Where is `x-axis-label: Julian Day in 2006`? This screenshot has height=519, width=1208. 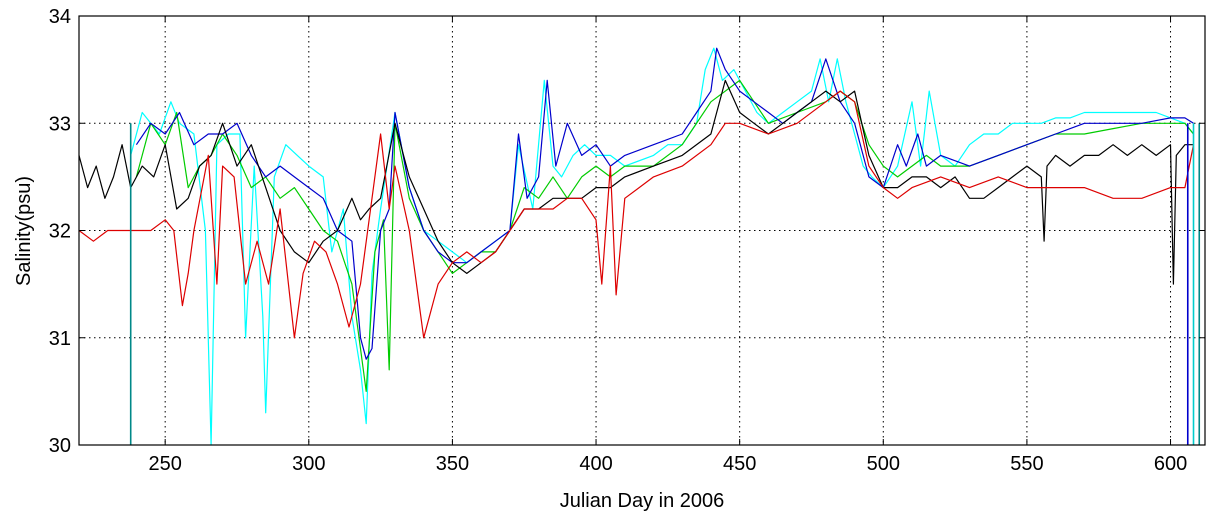
x-axis-label: Julian Day in 2006 is located at coordinates (642, 501).